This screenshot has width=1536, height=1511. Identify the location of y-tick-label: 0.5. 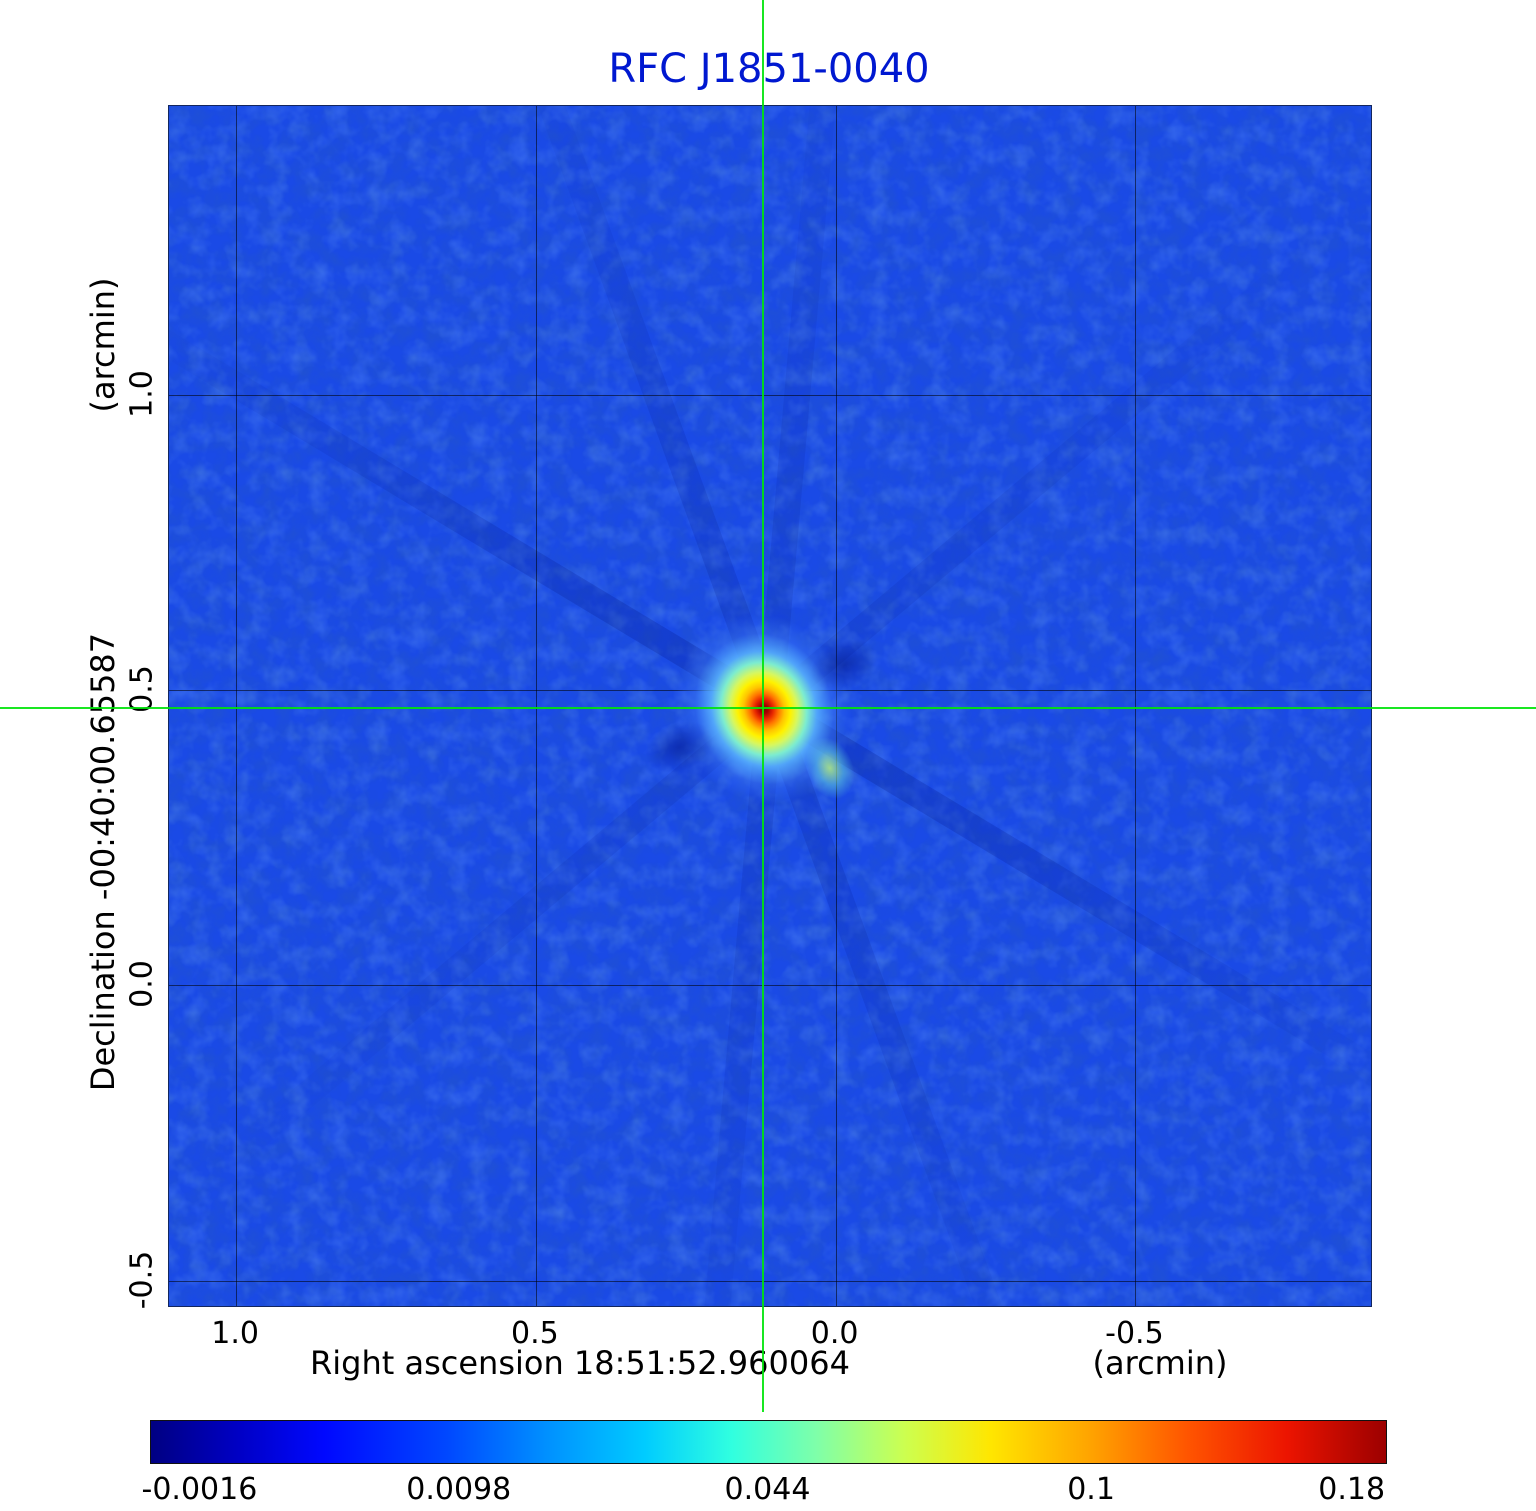
(142, 689).